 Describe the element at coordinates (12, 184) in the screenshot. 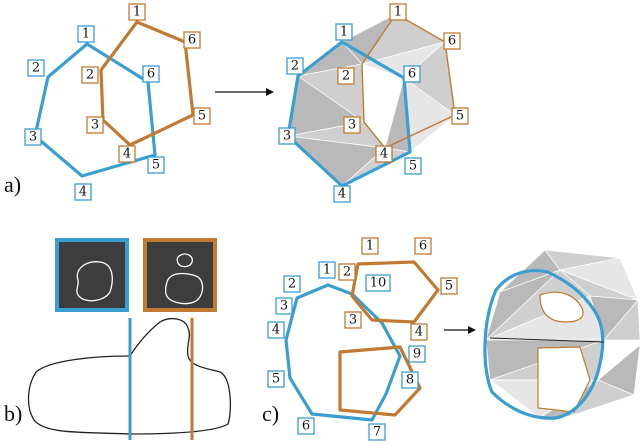

I see `panel-label-a: a)` at that location.